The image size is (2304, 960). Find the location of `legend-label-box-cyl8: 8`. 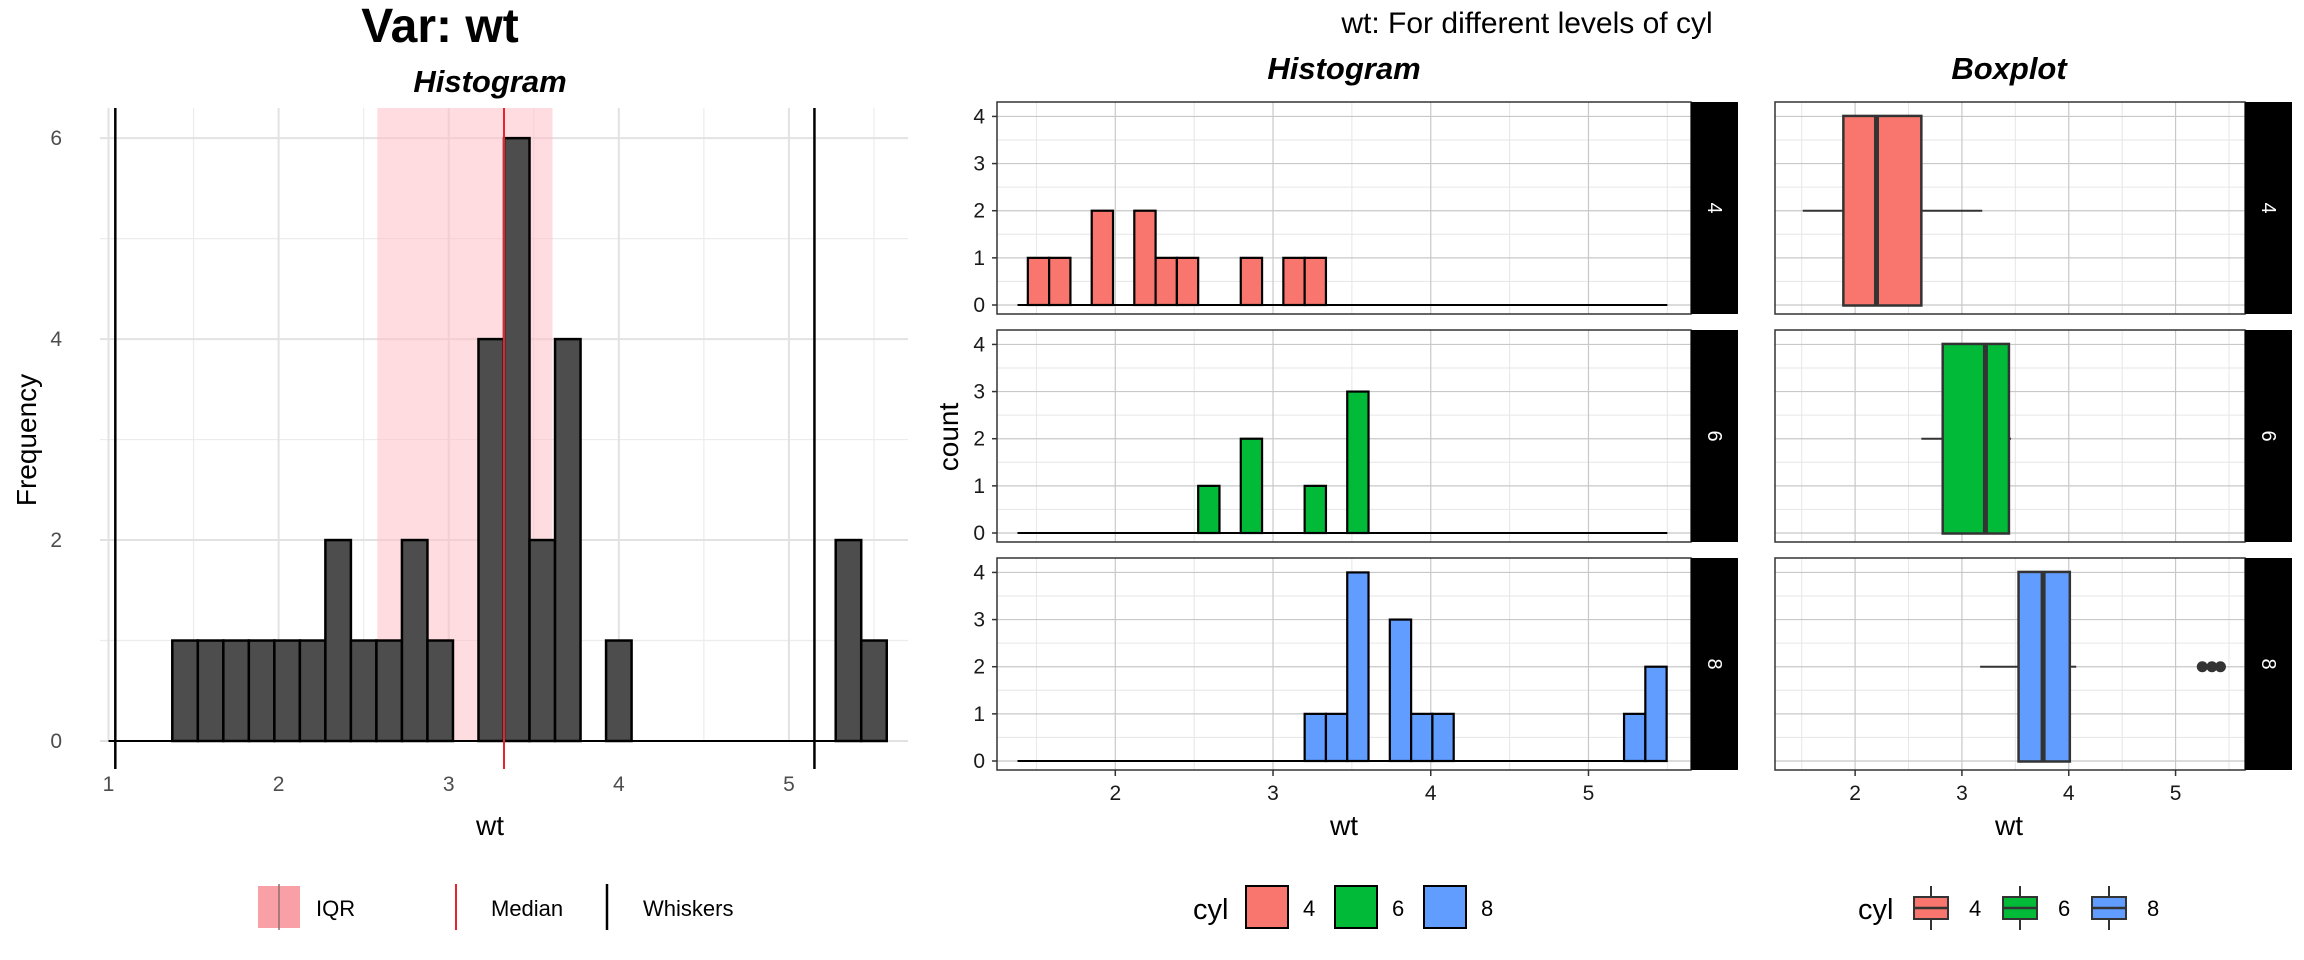

legend-label-box-cyl8: 8 is located at coordinates (2153, 908).